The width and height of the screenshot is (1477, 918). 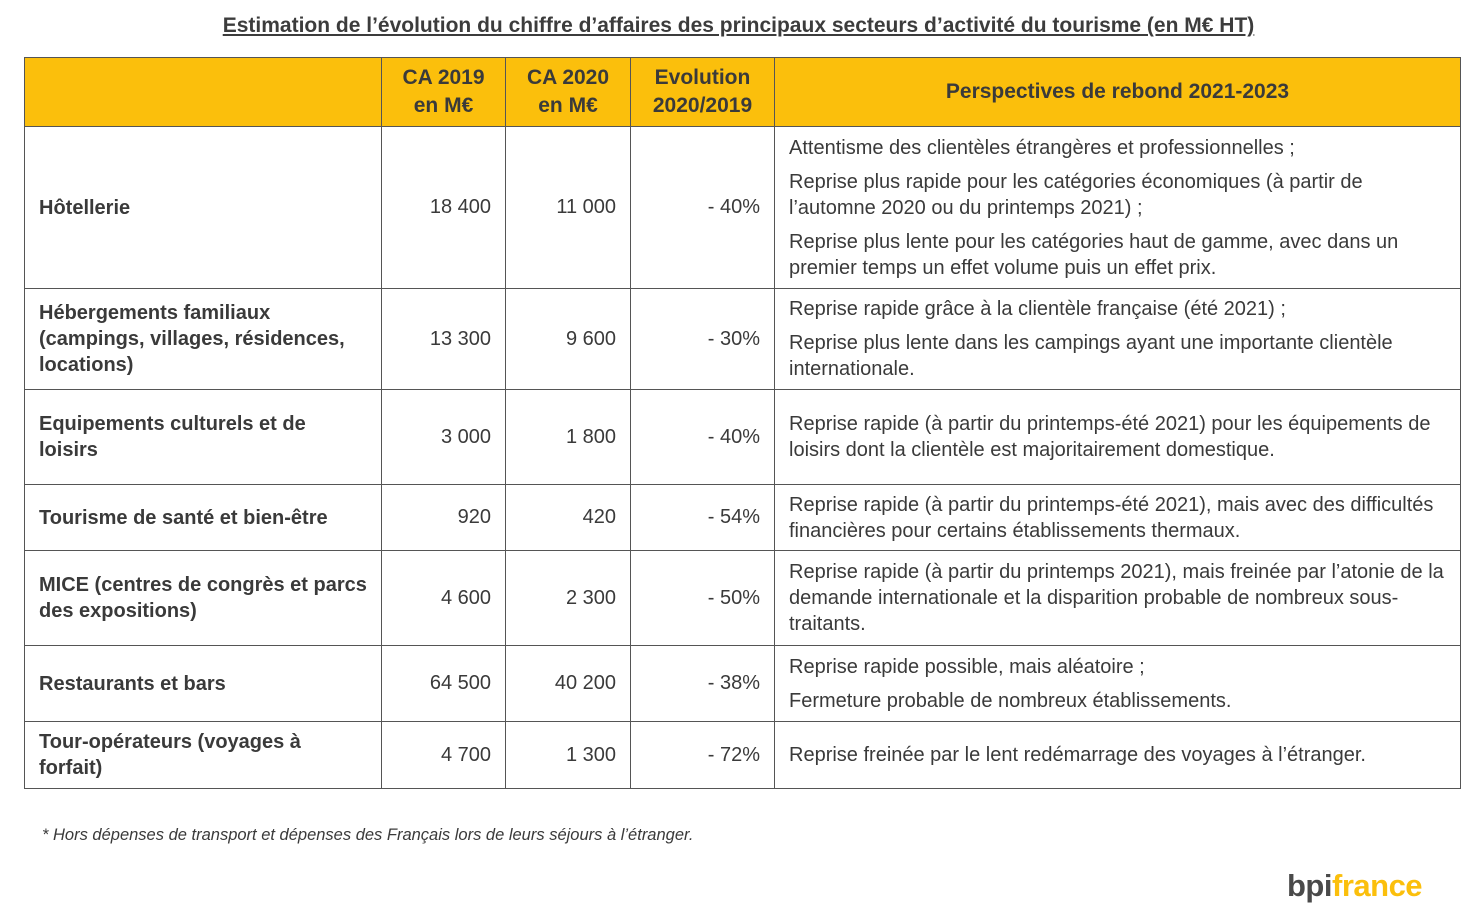 What do you see at coordinates (568, 598) in the screenshot?
I see `ca2020-cell: 2 300` at bounding box center [568, 598].